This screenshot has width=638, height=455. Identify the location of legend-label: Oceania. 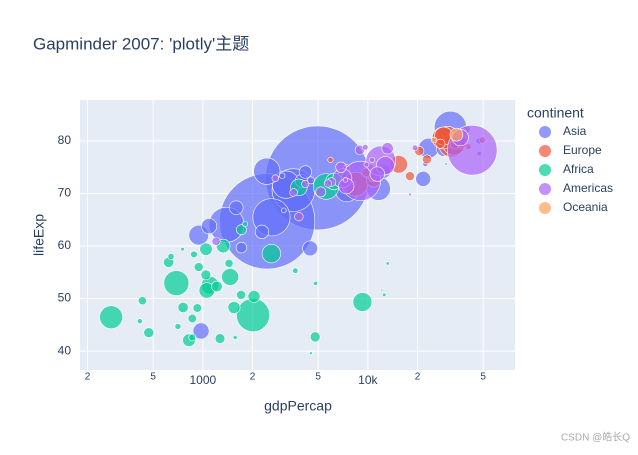
(585, 207).